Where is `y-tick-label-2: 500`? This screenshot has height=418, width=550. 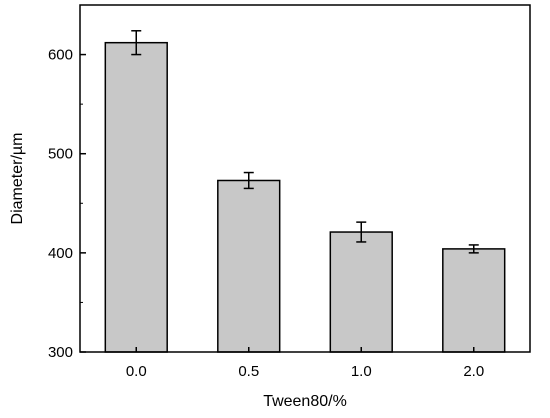 y-tick-label-2: 500 is located at coordinates (60, 154).